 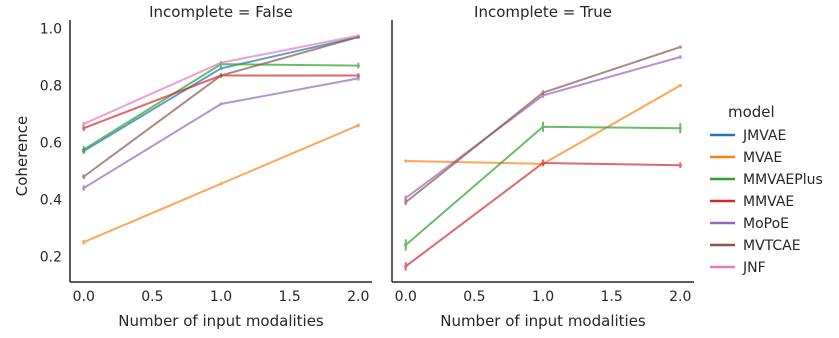 I want to click on legend-label: MoPoE, so click(x=766, y=224).